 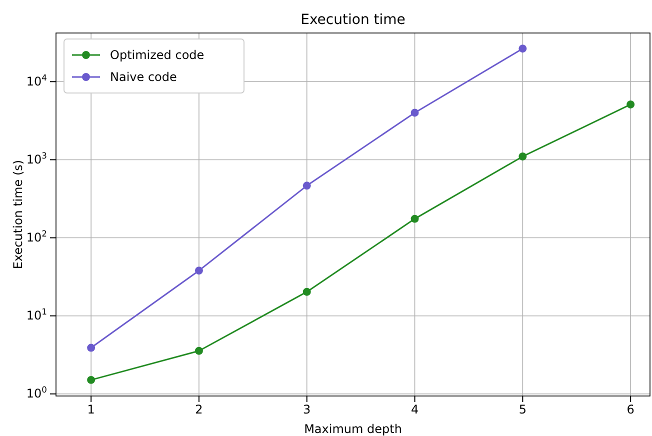 I want to click on y-tick-label: 10$^{1}$, so click(x=36, y=314).